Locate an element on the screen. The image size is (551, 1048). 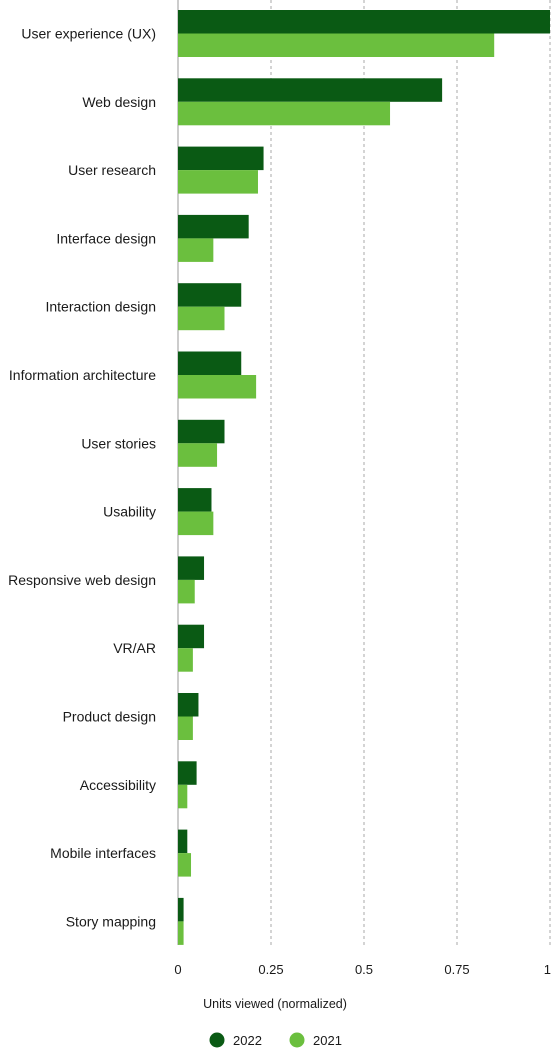
legend-swatch-2021 is located at coordinates (297, 1040).